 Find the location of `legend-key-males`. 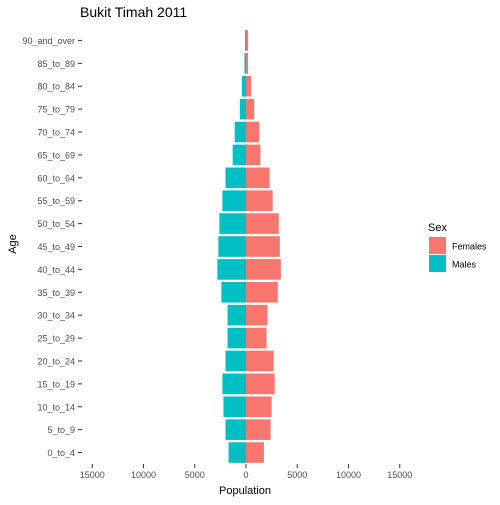

legend-key-males is located at coordinates (437, 263).